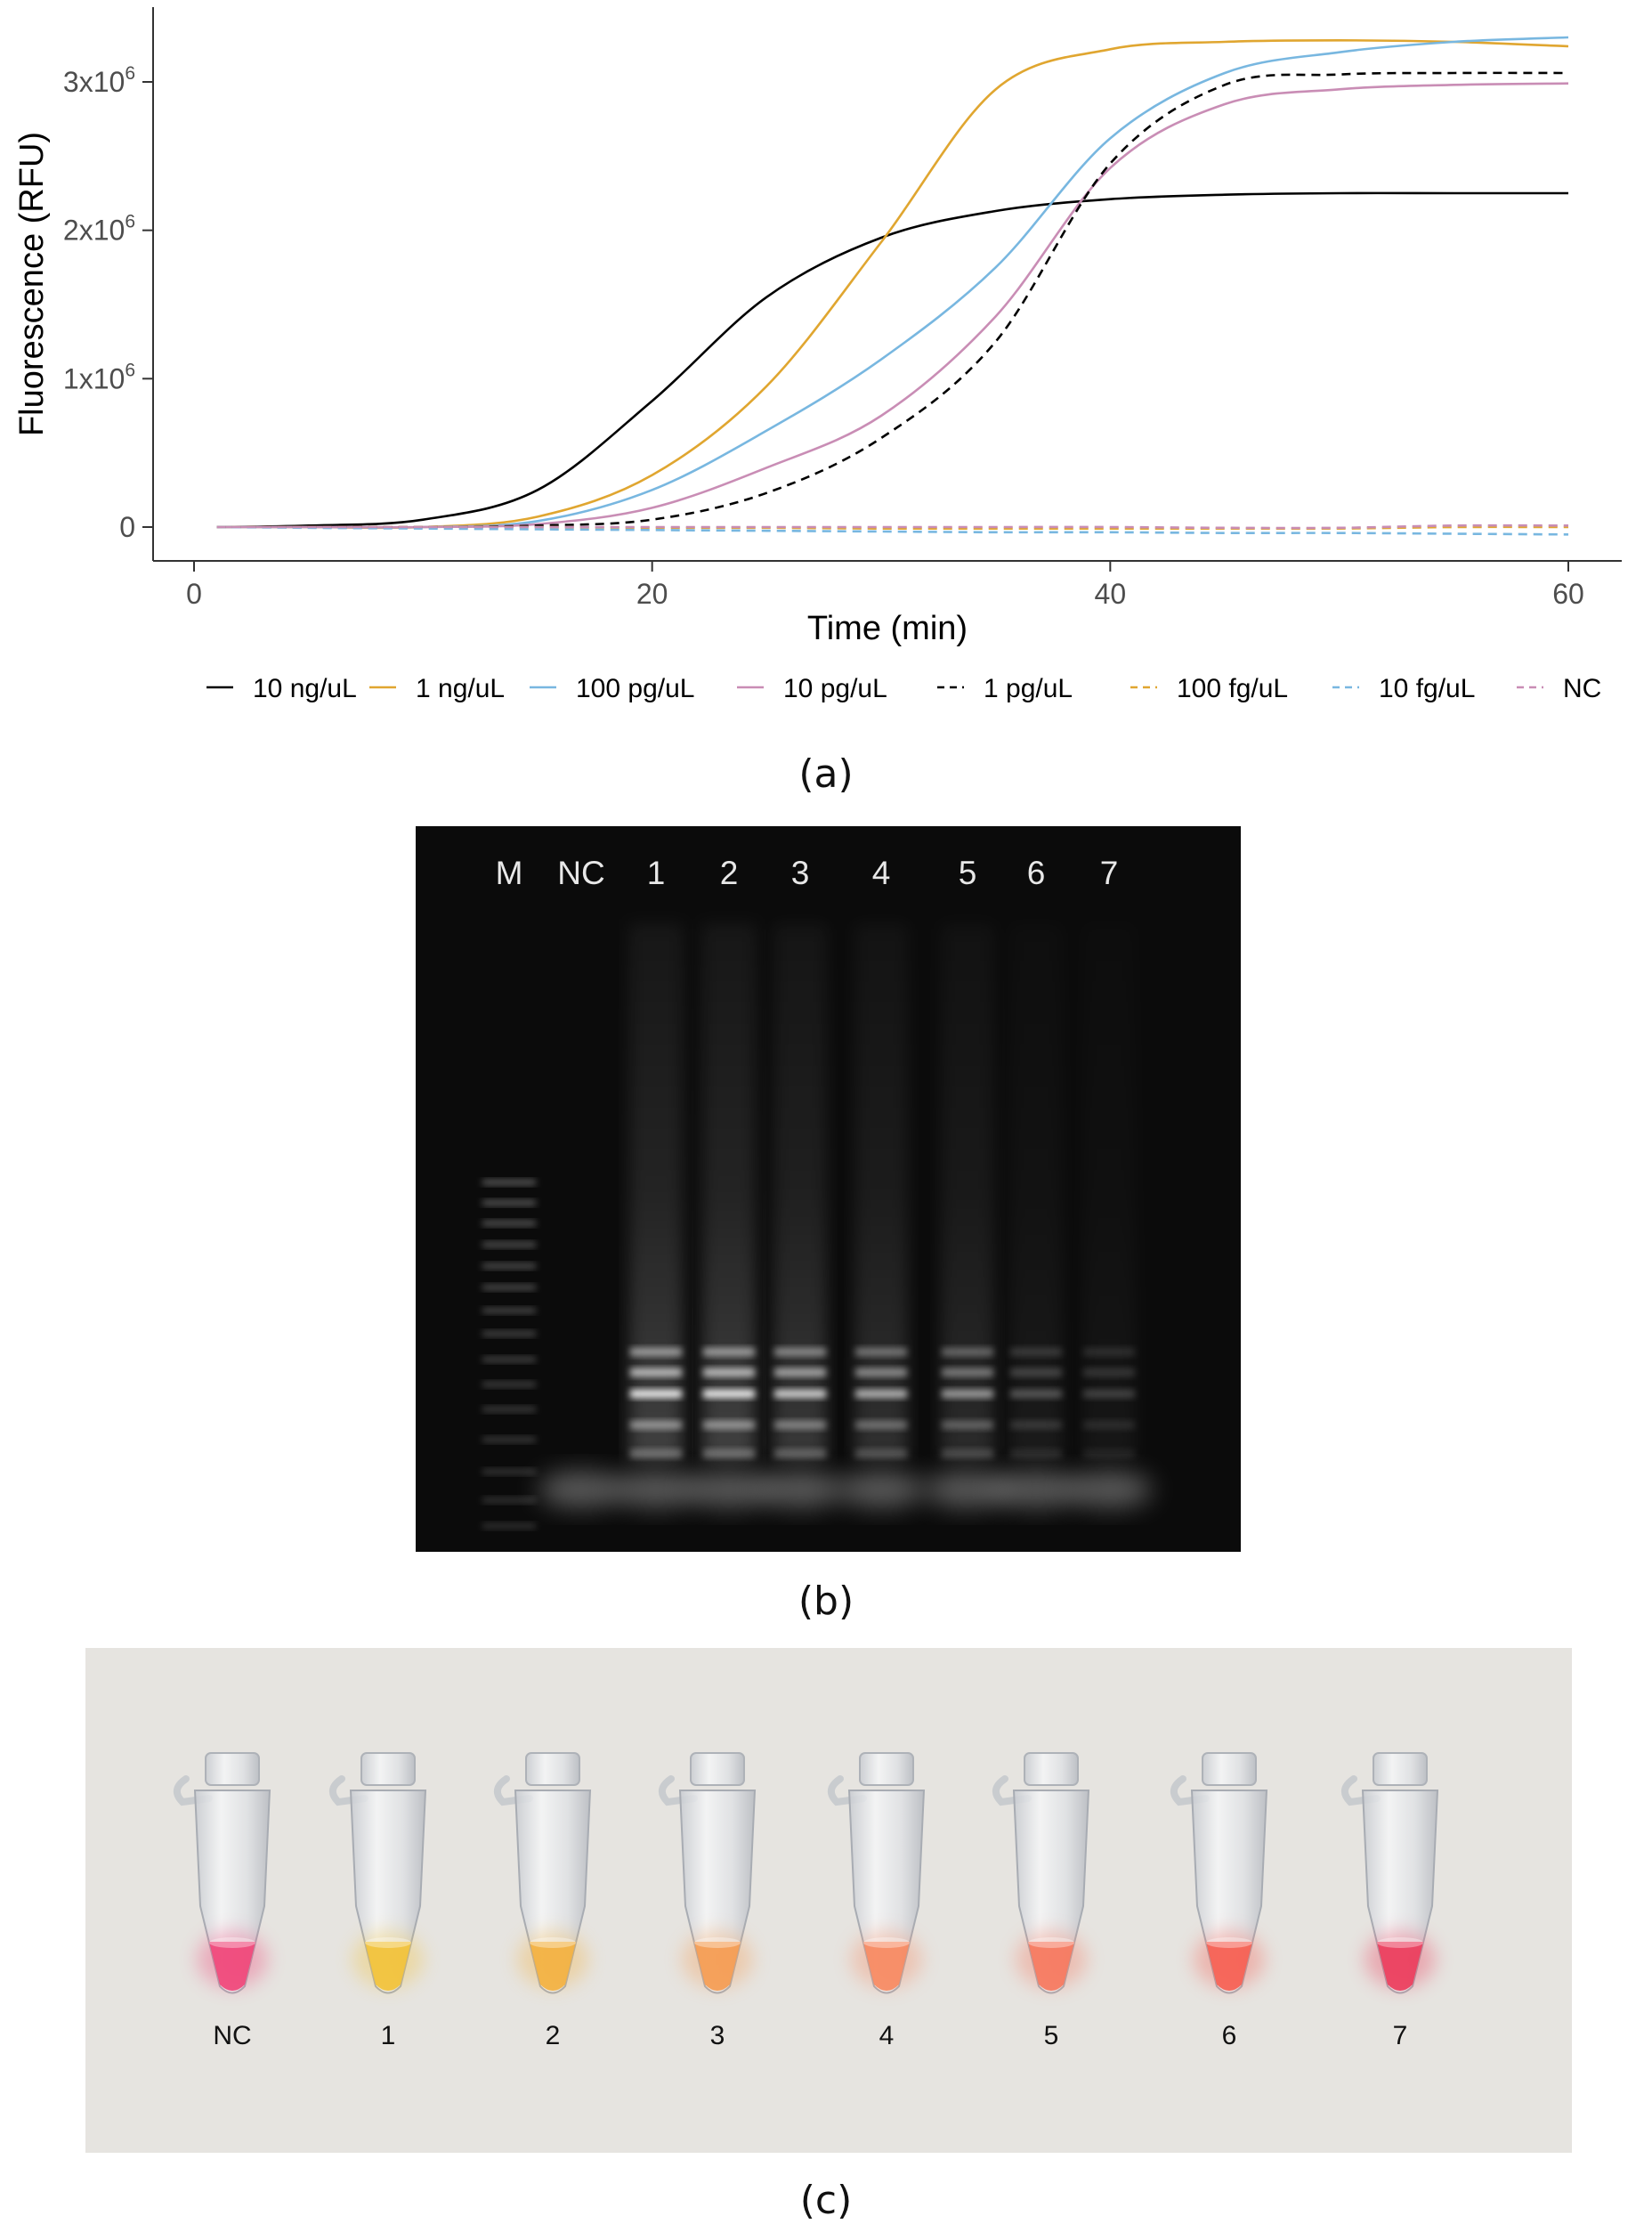 The image size is (1652, 2232). I want to click on gel-lane-label: 4, so click(881, 873).